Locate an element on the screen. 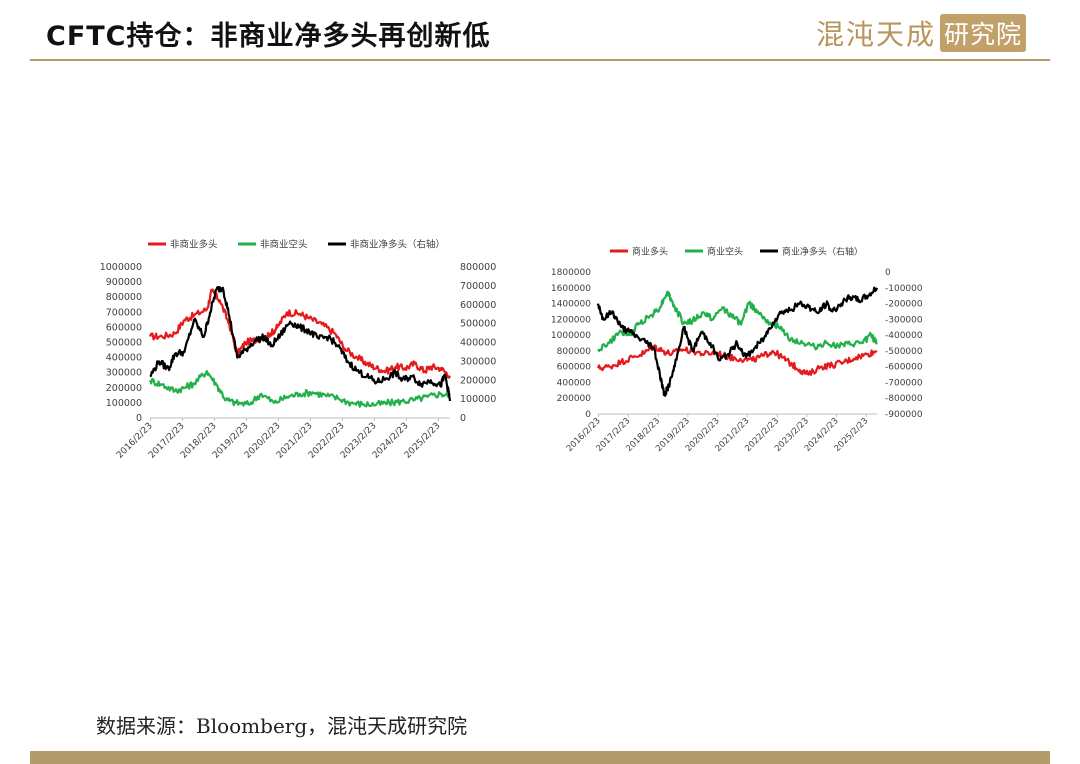 This screenshot has width=1080, height=764. y-left-tick-label: 900000 is located at coordinates (124, 282).